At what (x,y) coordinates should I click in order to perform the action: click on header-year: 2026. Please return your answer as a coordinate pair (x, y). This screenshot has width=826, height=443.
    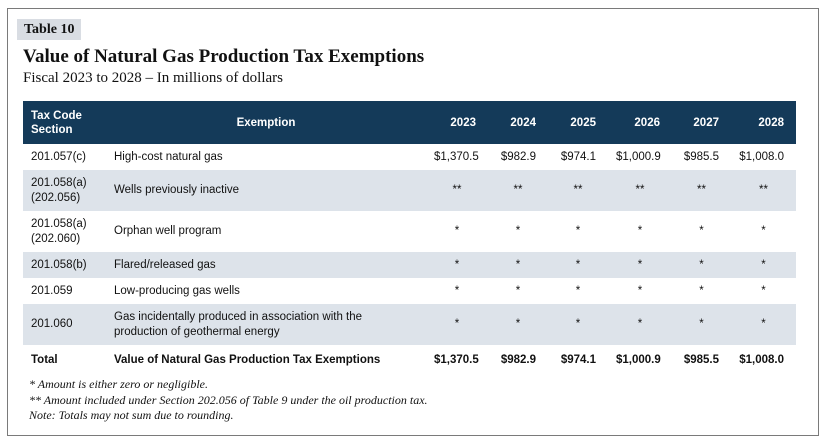
    Looking at the image, I should click on (647, 122).